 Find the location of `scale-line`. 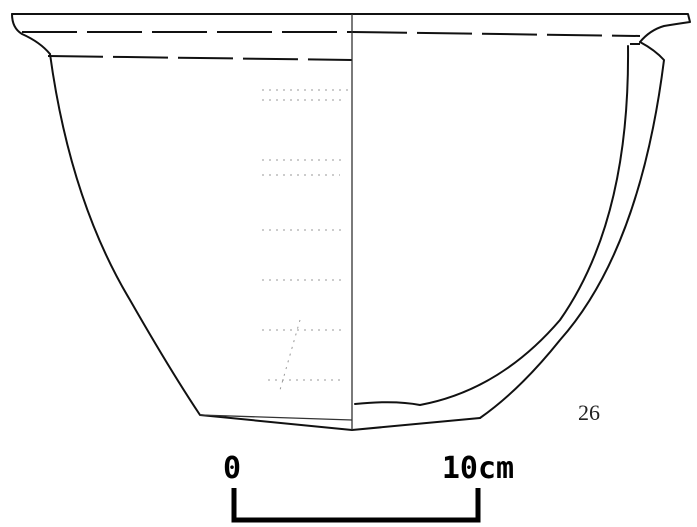

scale-line is located at coordinates (356, 505).